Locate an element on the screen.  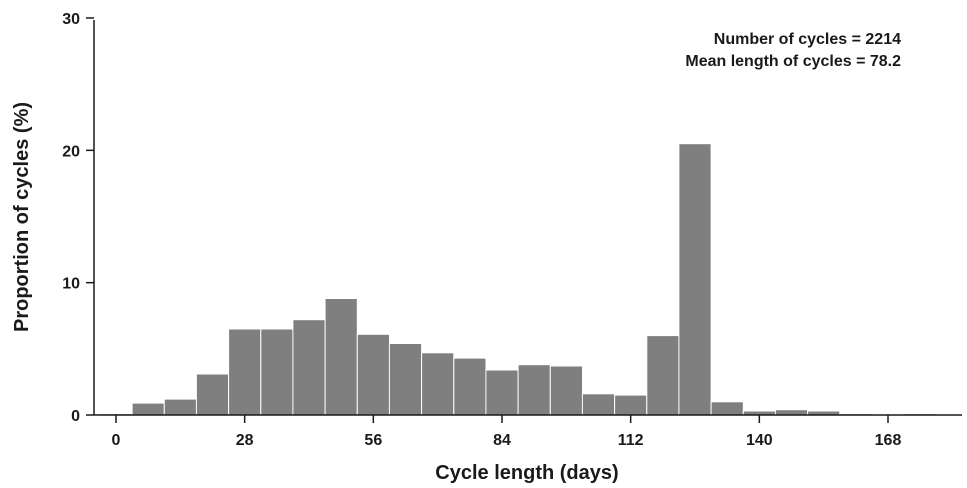
y-axis-label: Proportion of cycles (%) is located at coordinates (22, 217).